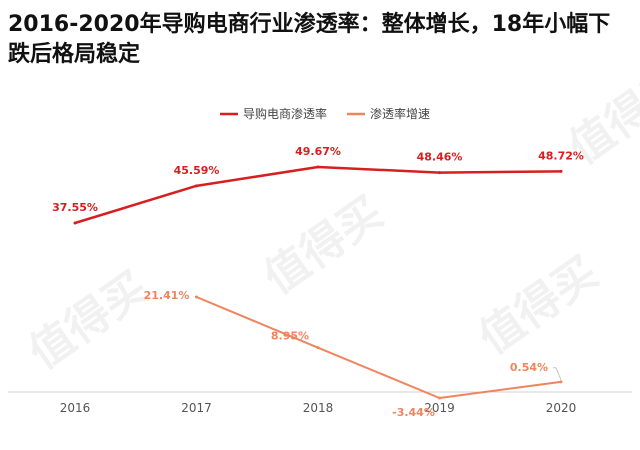  What do you see at coordinates (290, 336) in the screenshot?
I see `data-label: 8.95%` at bounding box center [290, 336].